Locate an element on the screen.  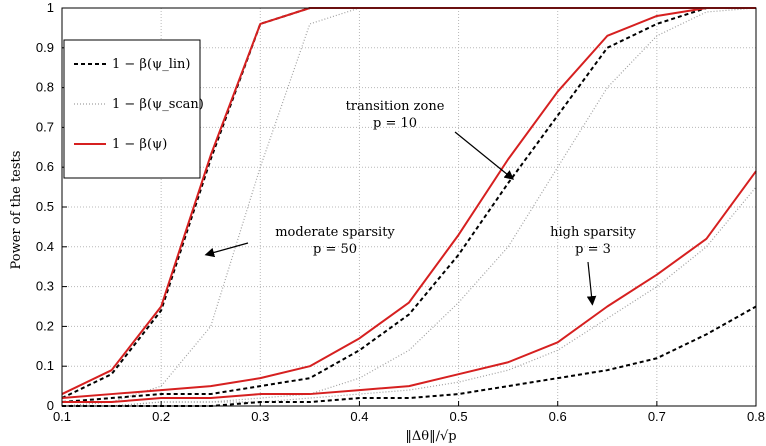
x-tick-label: 0.5 is located at coordinates (459, 416).